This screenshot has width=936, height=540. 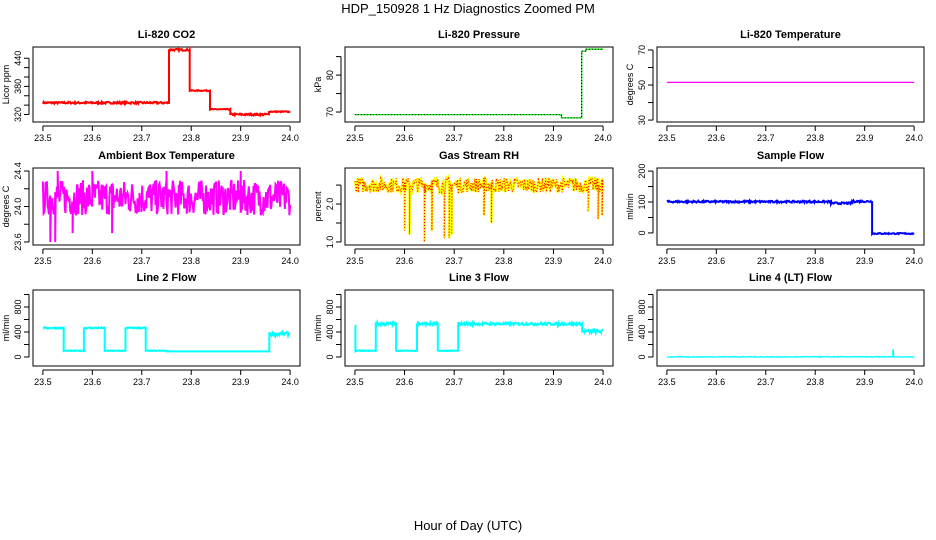 What do you see at coordinates (330, 204) in the screenshot?
I see `y-tick-label: 2.0` at bounding box center [330, 204].